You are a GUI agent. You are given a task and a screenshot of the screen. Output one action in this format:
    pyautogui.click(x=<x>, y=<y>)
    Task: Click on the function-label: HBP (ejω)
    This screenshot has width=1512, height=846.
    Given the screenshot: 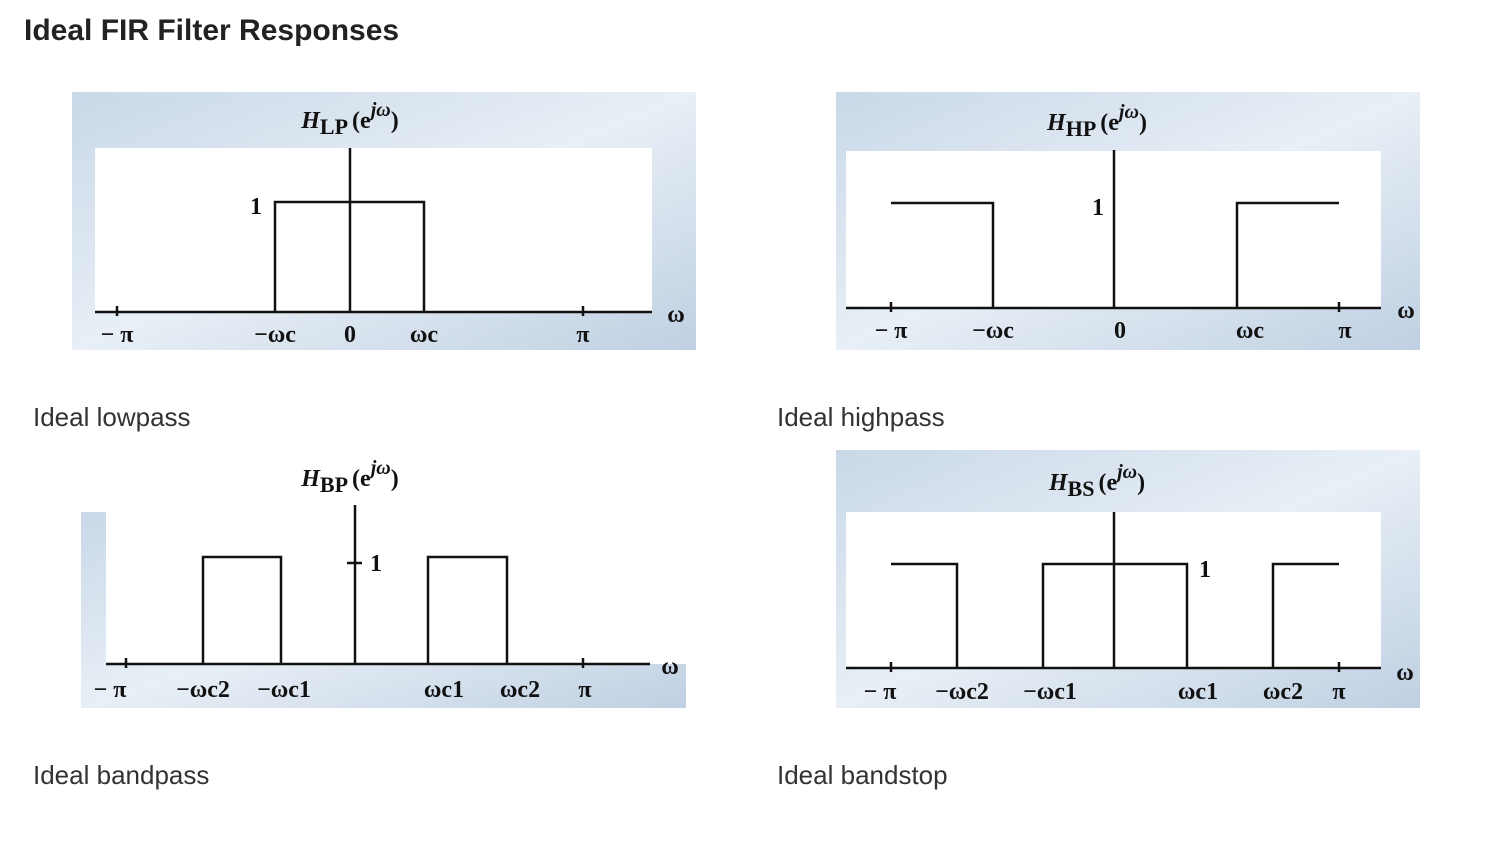 What is the action you would take?
    pyautogui.click(x=349, y=477)
    